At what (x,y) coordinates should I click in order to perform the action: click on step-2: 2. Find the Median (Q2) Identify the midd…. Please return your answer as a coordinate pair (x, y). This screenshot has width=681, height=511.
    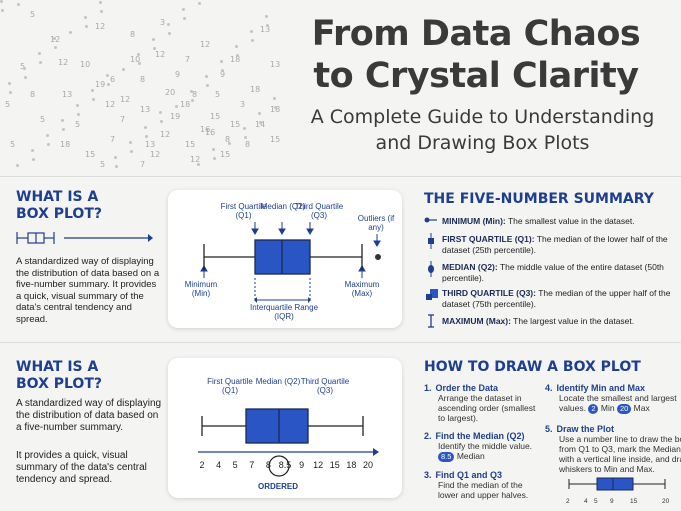
    Looking at the image, I should click on (481, 446).